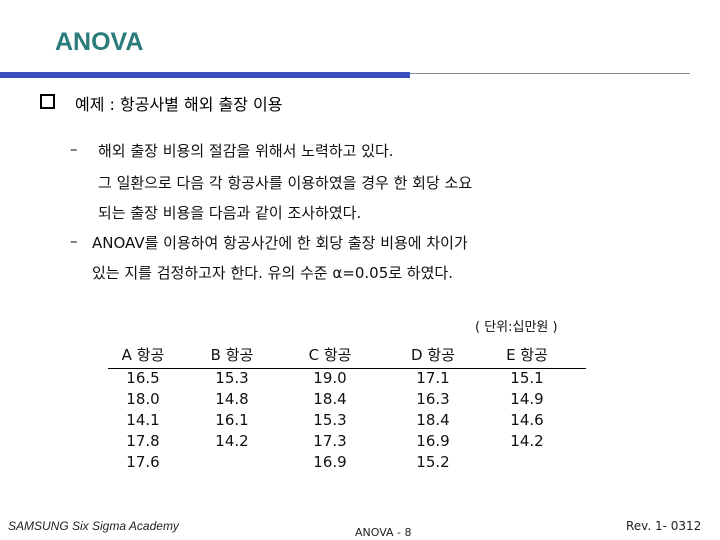  Describe the element at coordinates (330, 378) in the screenshot. I see `table-cell: 19.0` at that location.